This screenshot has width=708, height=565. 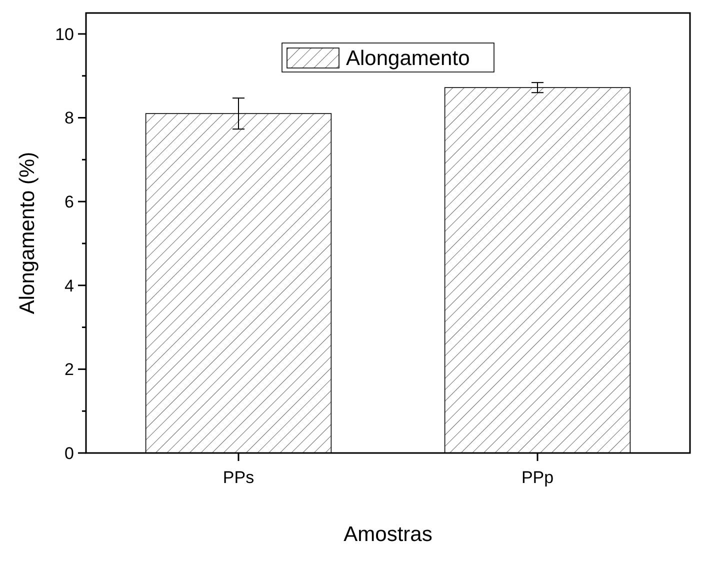 I want to click on y-tick-label: 10, so click(x=64, y=34).